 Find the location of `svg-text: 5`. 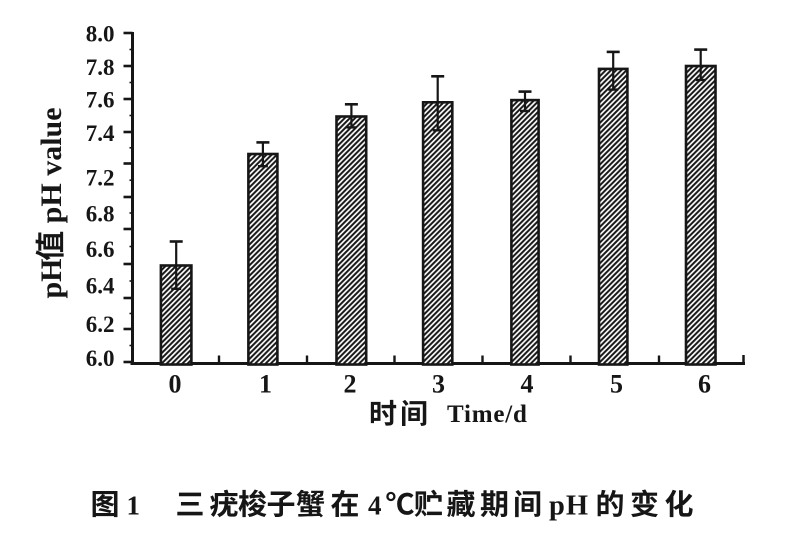

svg-text: 5 is located at coordinates (616, 384).